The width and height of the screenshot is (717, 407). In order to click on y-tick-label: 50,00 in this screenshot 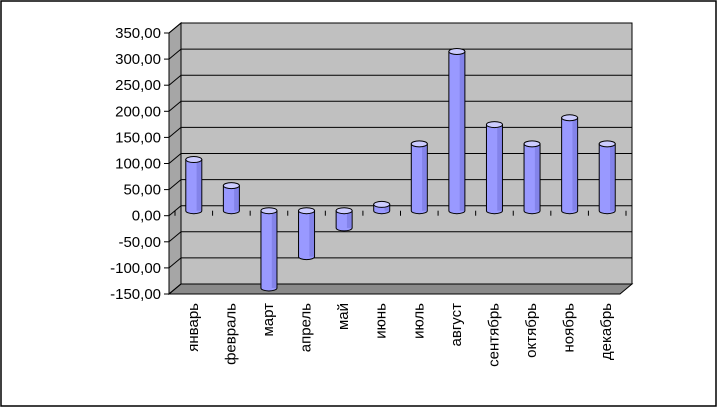, I will do `click(142, 190)`.